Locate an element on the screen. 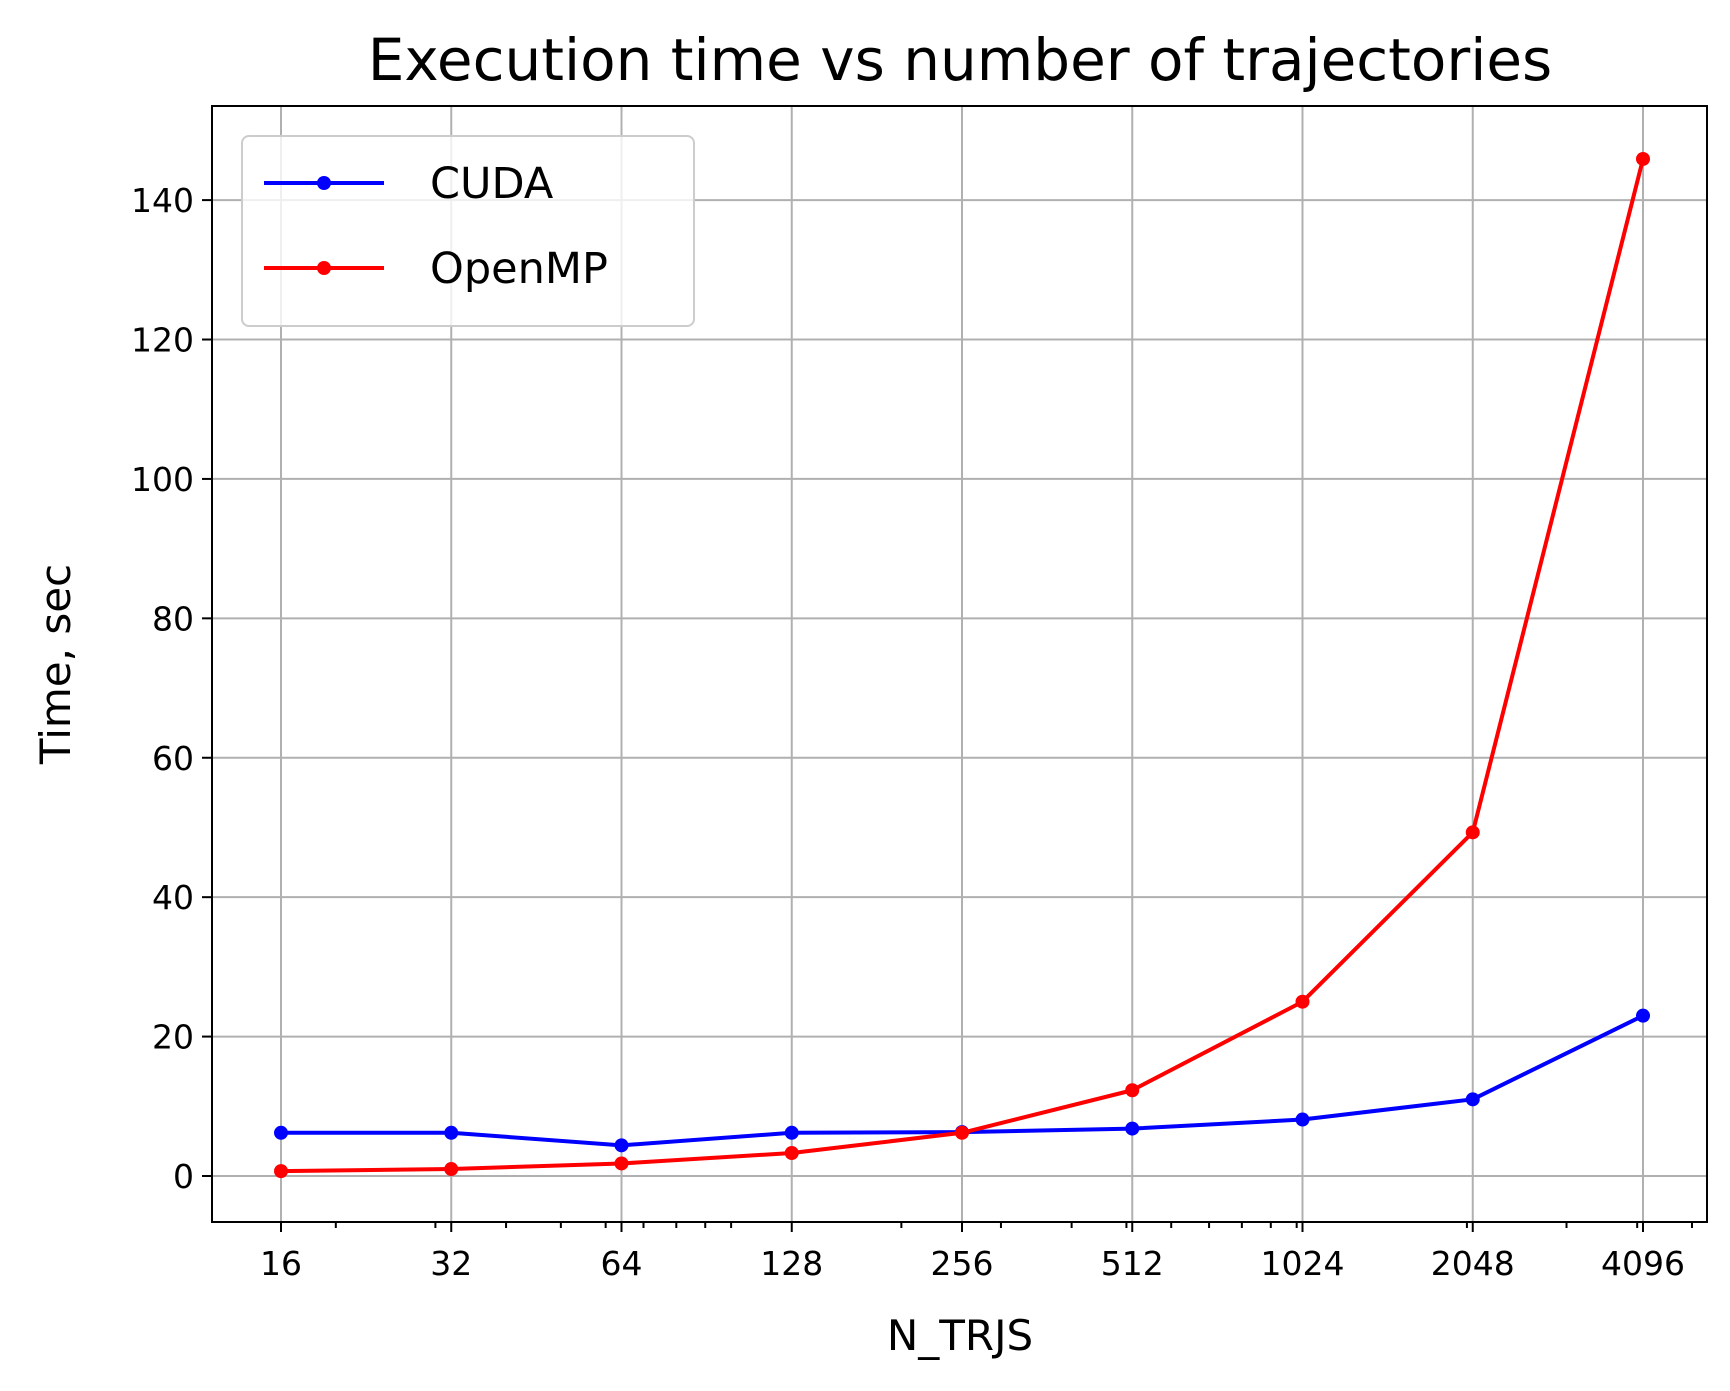  x-tick-label: 4096 is located at coordinates (1643, 1263).